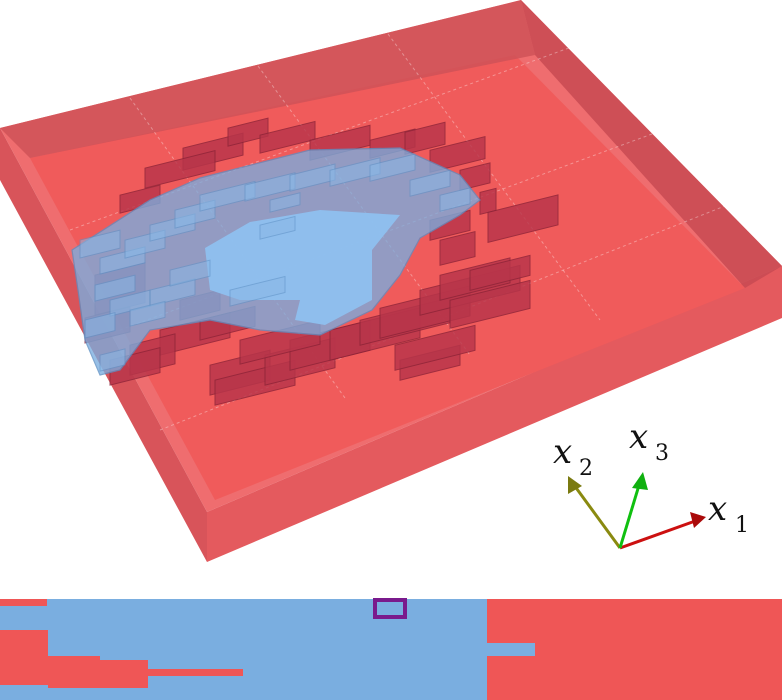 This screenshot has width=782, height=700. What do you see at coordinates (634, 649) in the screenshot?
I see `cross-section-red-right` at bounding box center [634, 649].